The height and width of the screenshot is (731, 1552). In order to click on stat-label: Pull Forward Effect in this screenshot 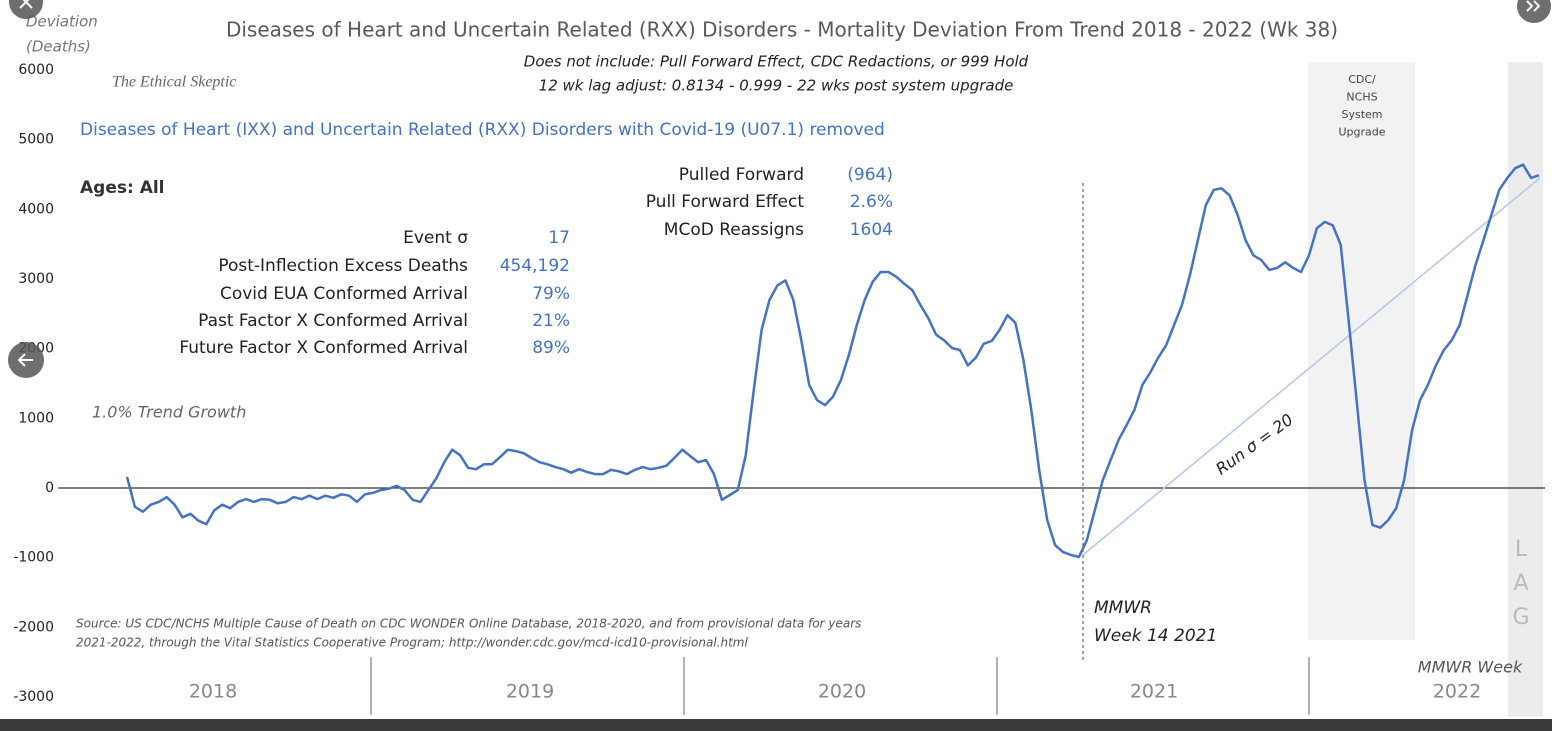, I will do `click(725, 202)`.